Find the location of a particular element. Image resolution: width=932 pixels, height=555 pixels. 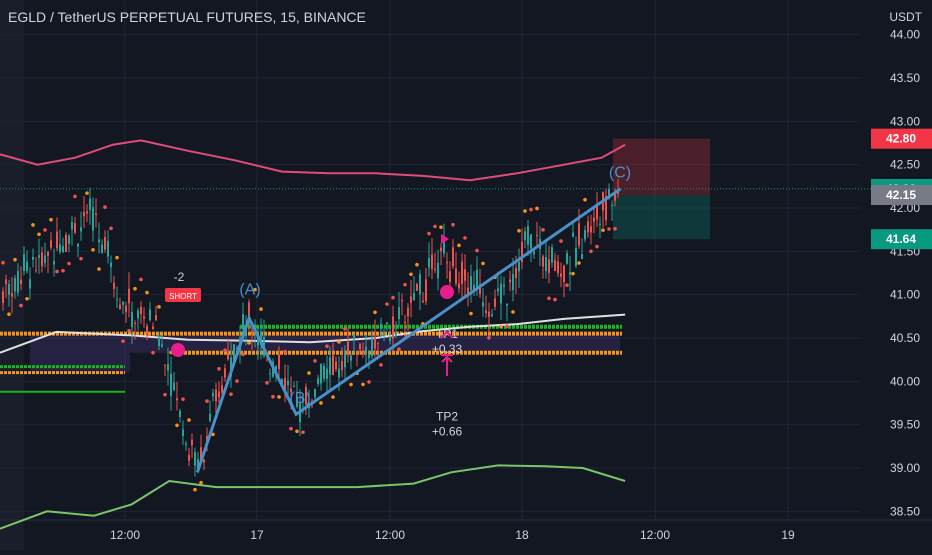

lower-band is located at coordinates (313, 497).